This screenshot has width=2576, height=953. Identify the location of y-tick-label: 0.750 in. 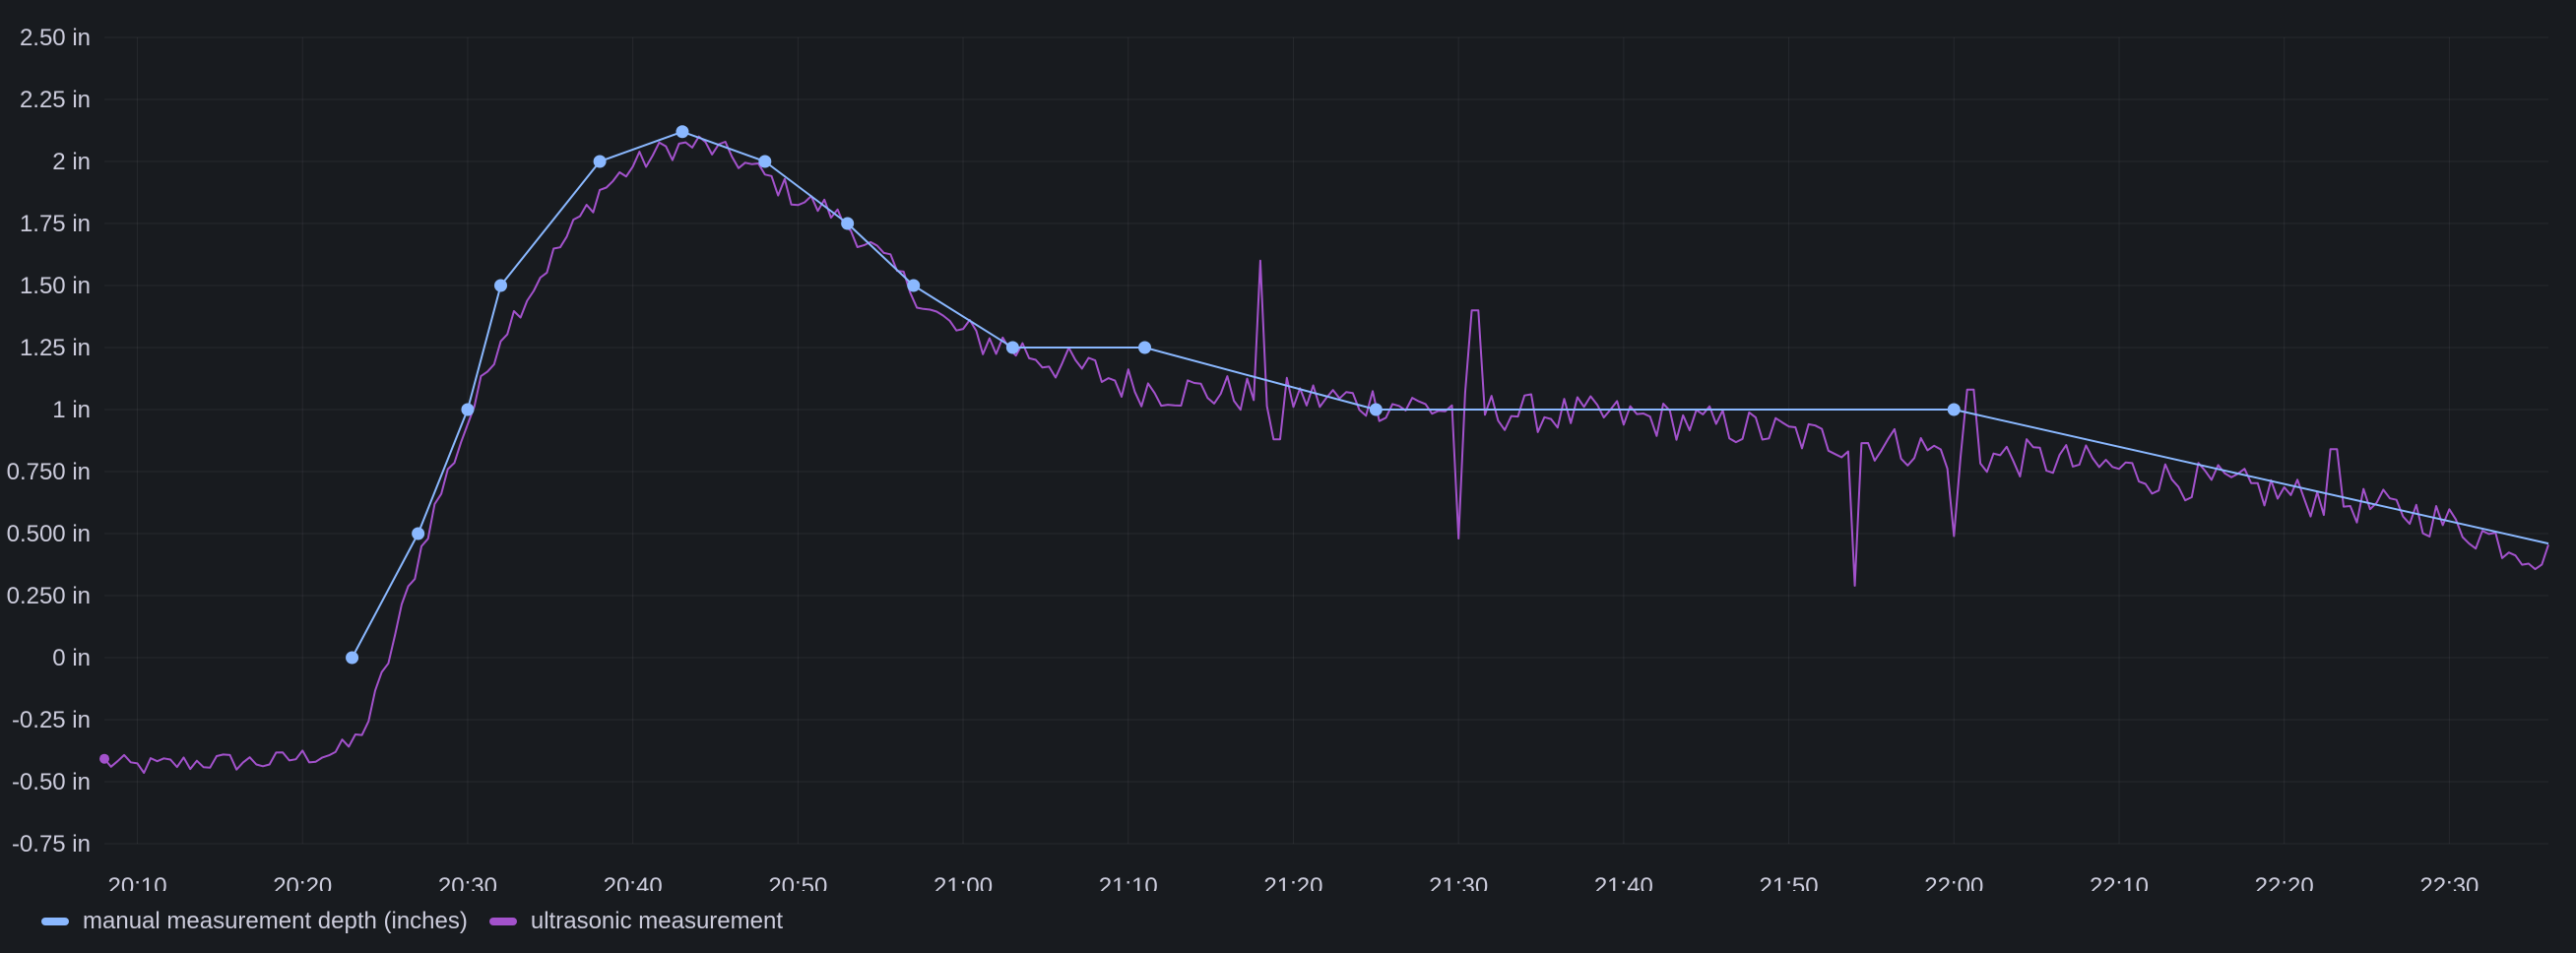
(49, 472).